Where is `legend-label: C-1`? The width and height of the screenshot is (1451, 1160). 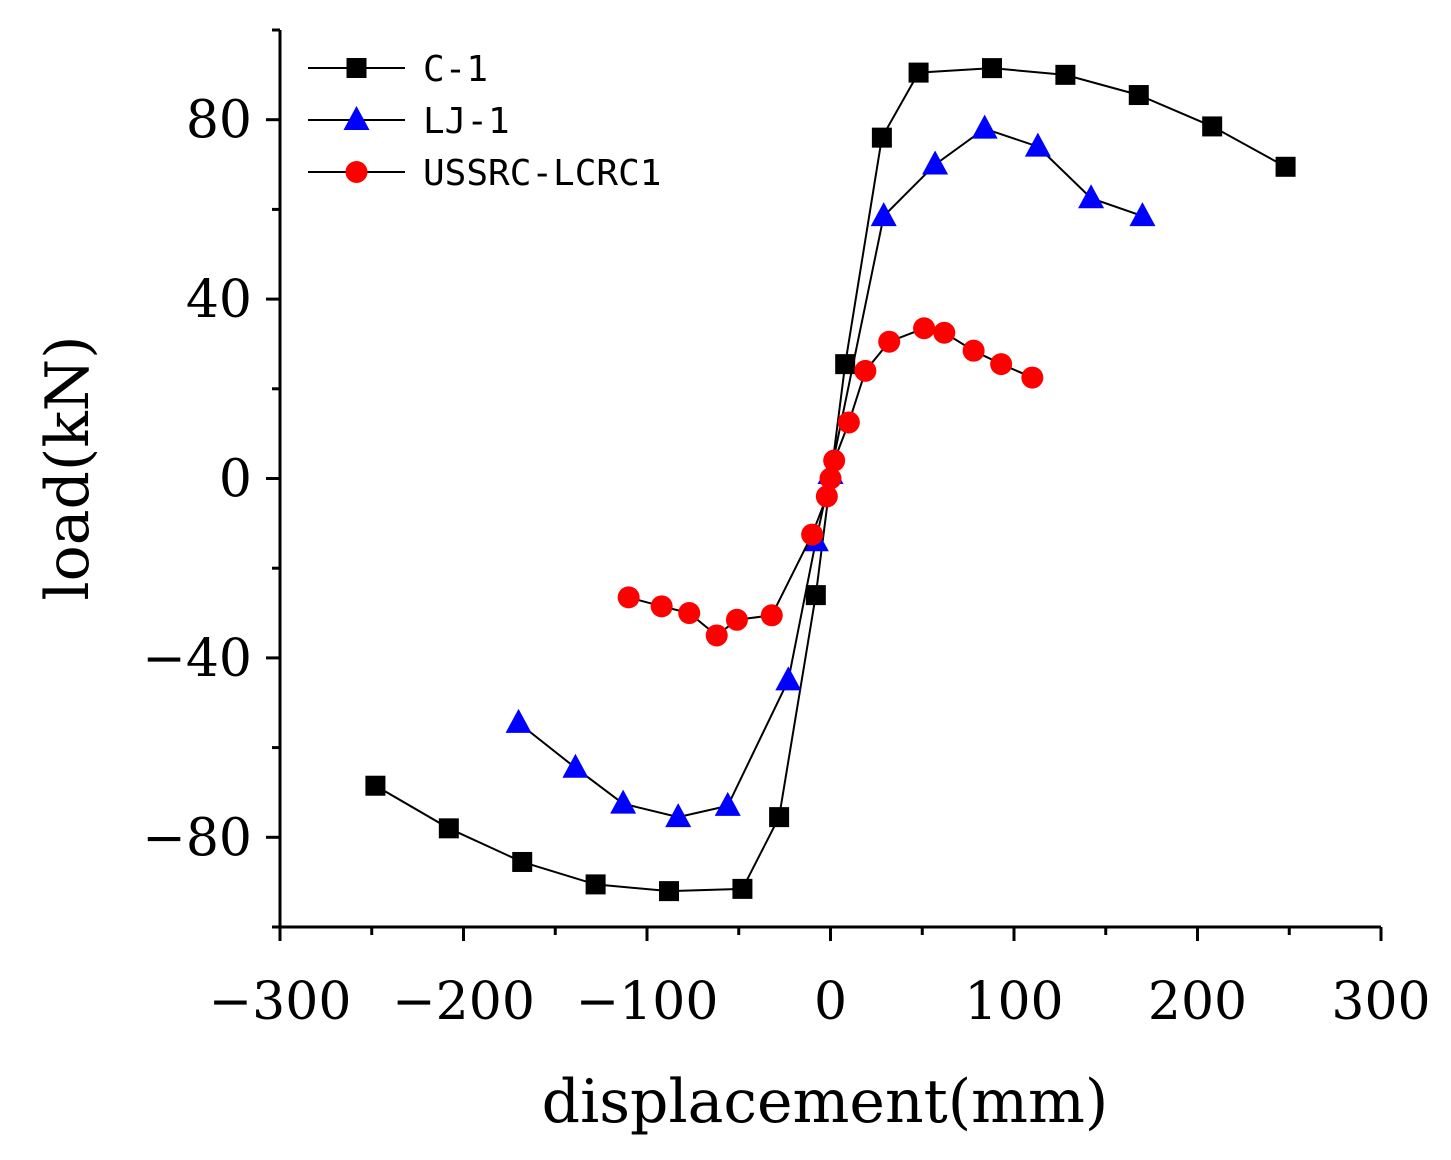 legend-label: C-1 is located at coordinates (455, 69).